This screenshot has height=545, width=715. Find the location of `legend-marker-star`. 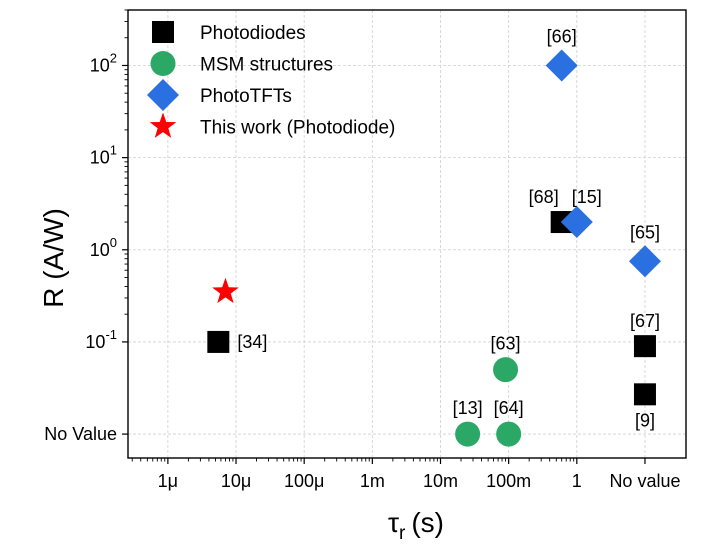

legend-marker-star is located at coordinates (163, 125).